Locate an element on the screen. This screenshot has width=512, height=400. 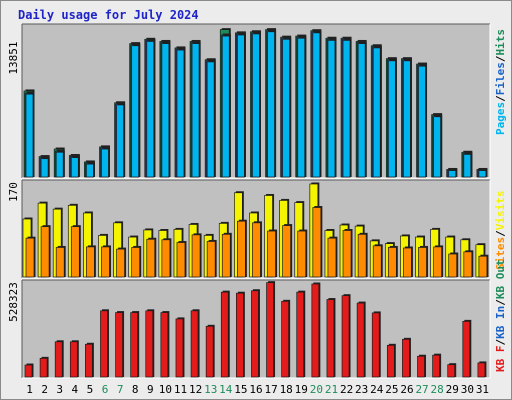
x-tick-day-31: 31 is located at coordinates (482, 389).